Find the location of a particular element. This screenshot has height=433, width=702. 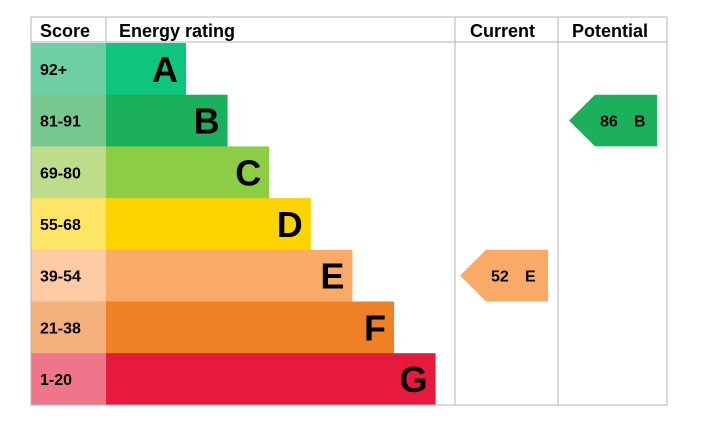

current-rating-letter: E is located at coordinates (530, 277).